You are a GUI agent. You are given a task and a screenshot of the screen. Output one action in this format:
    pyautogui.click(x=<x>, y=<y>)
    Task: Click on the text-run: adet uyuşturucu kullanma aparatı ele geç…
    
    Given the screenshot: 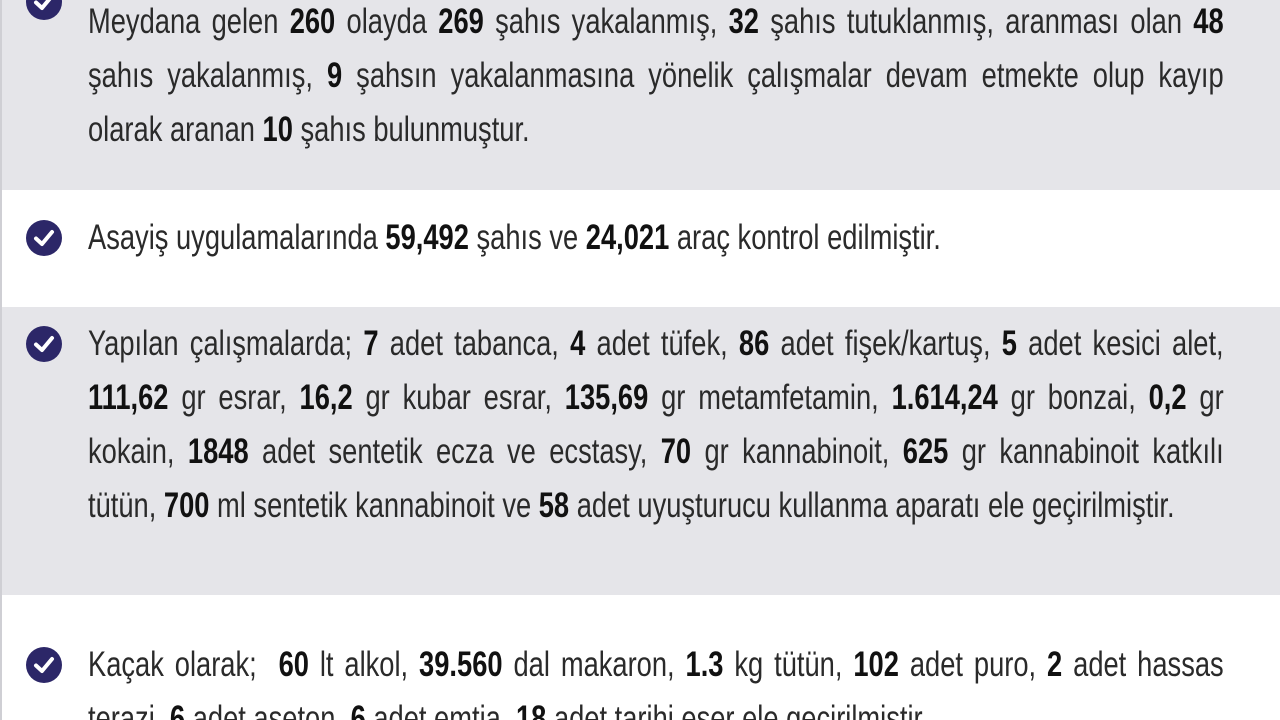 What is the action you would take?
    pyautogui.click(x=872, y=505)
    